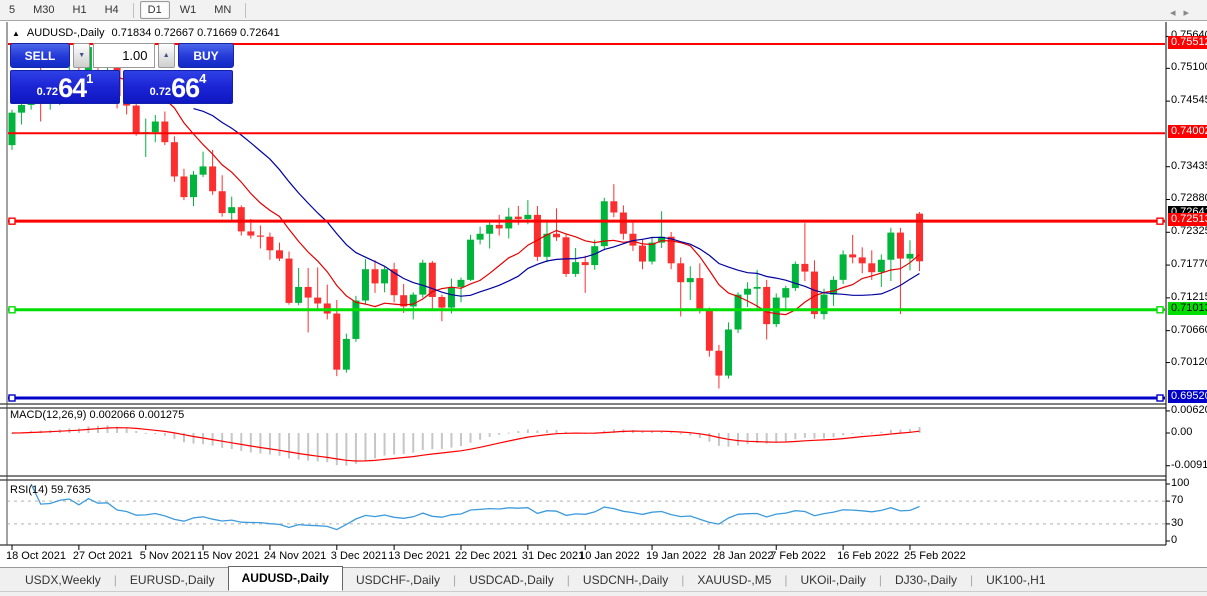  Describe the element at coordinates (1180, 483) in the screenshot. I see `rsi-scale-label: 100` at that location.